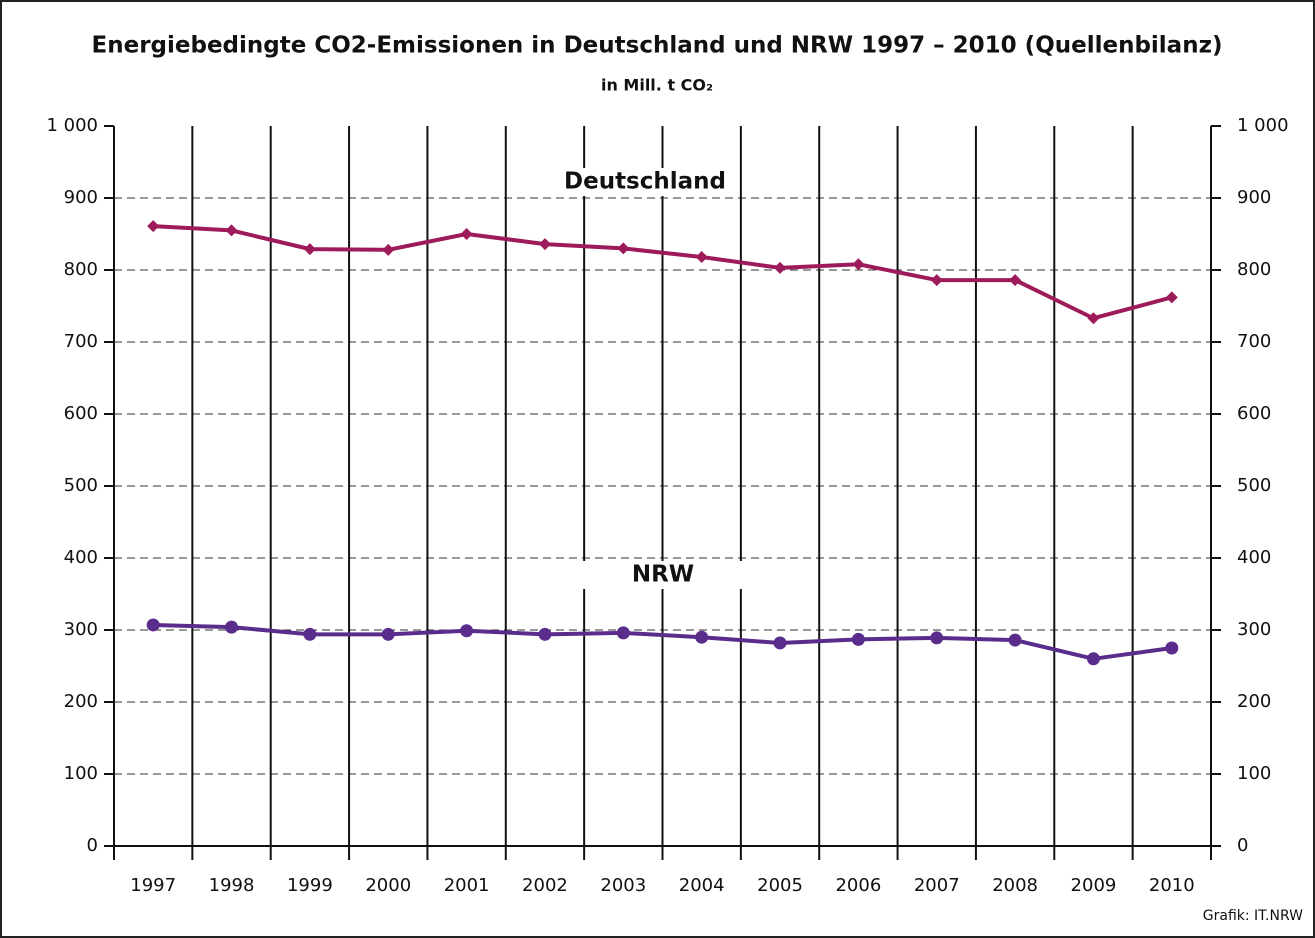 Image resolution: width=1315 pixels, height=938 pixels. I want to click on x-tick-label: 2001, so click(467, 885).